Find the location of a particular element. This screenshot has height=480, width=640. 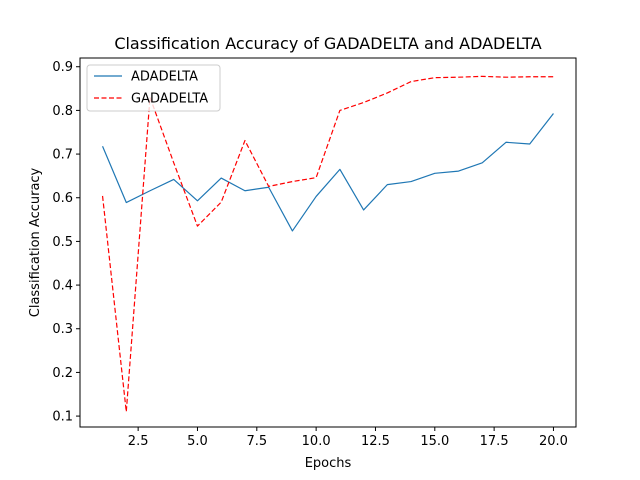

legend-label-gadadelta: GADADELTA is located at coordinates (169, 99).